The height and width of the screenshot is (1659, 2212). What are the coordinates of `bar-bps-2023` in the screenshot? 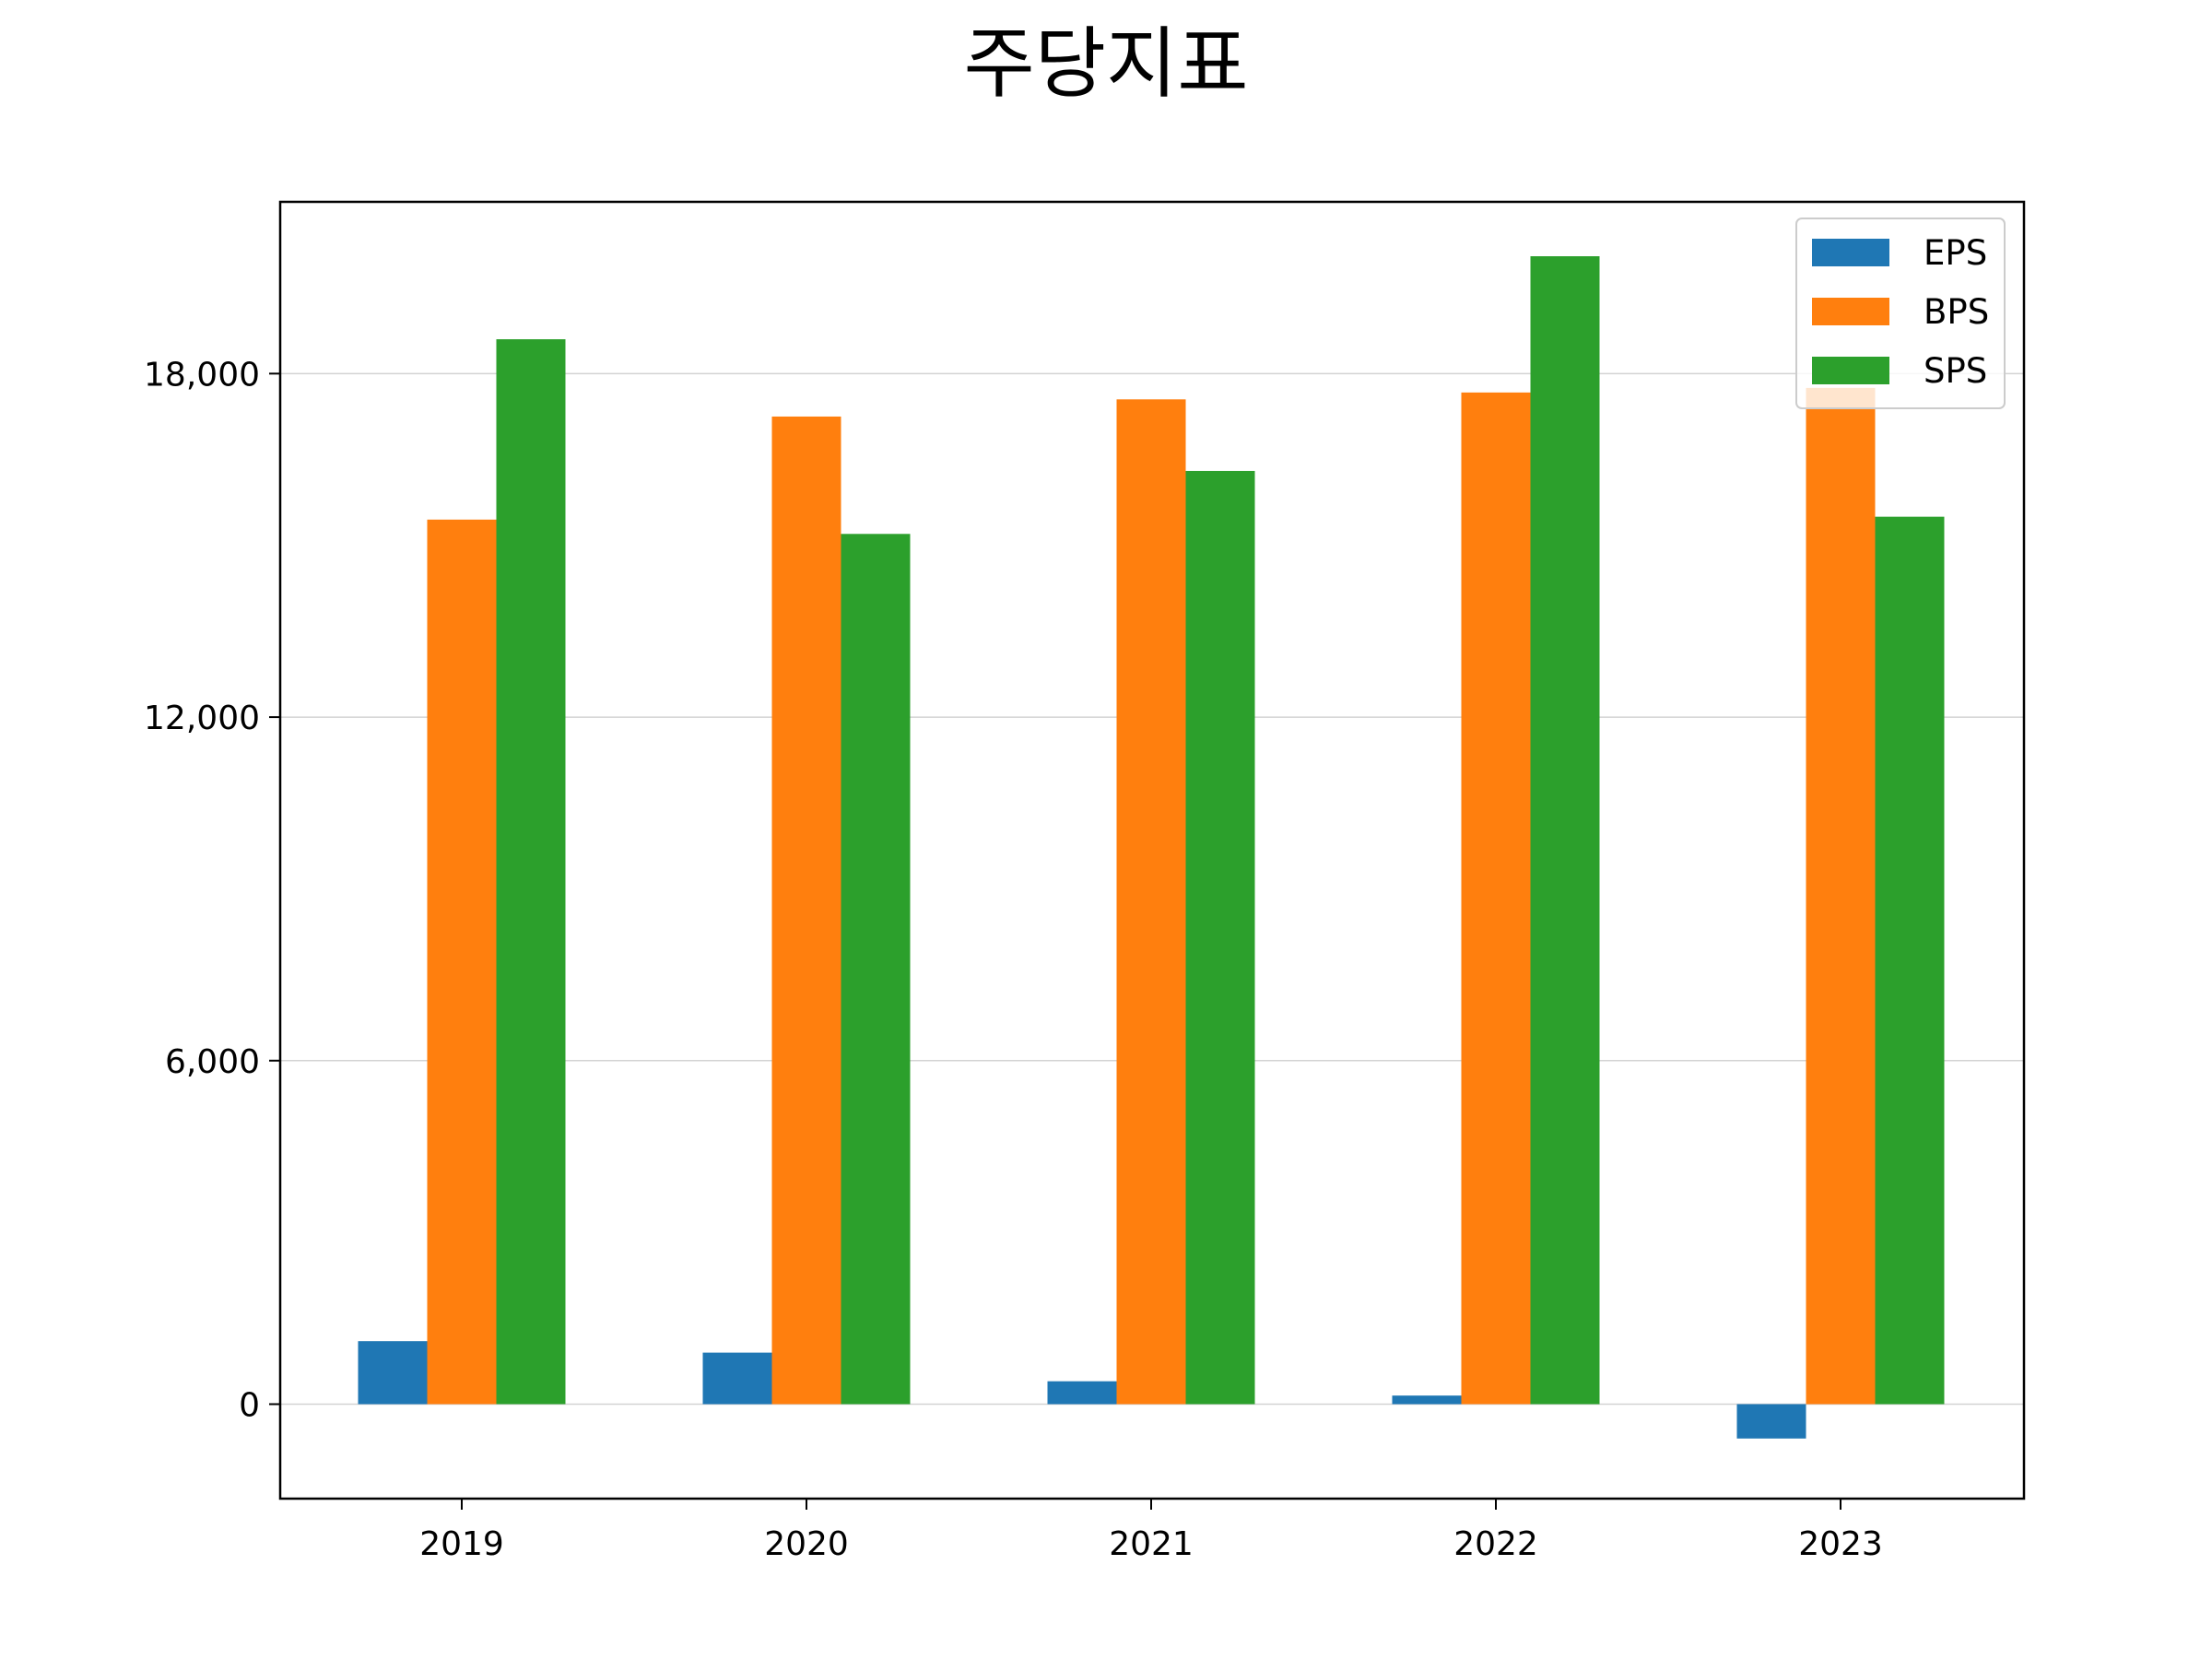 It's located at (1841, 896).